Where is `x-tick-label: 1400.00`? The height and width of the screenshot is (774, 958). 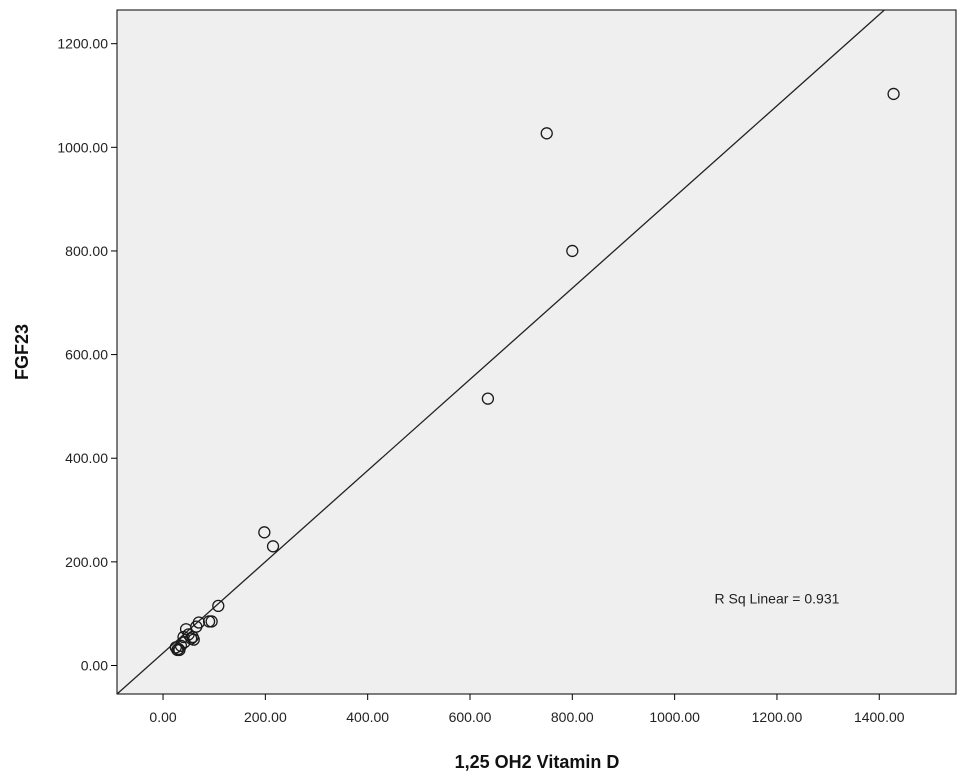
x-tick-label: 1400.00 is located at coordinates (879, 717).